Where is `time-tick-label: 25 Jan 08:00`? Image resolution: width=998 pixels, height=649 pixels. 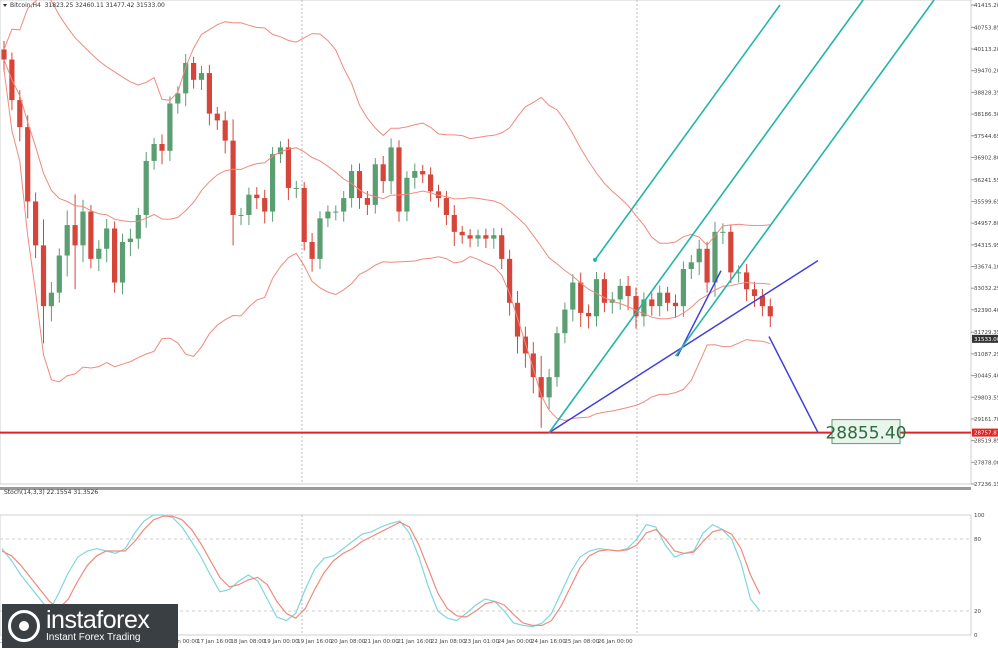 time-tick-label: 25 Jan 08:00 is located at coordinates (581, 642).